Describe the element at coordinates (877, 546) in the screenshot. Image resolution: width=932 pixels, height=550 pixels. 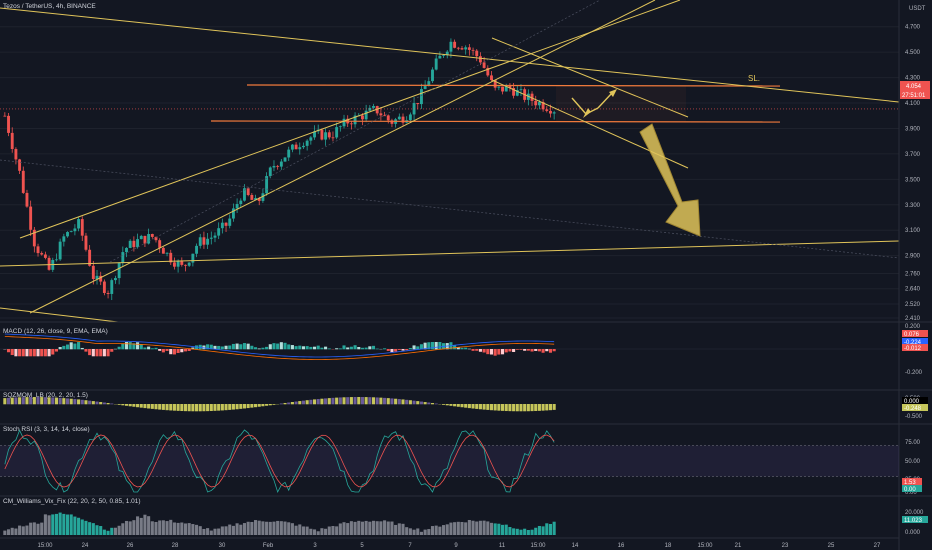
I see `time-tick-label: 27` at that location.